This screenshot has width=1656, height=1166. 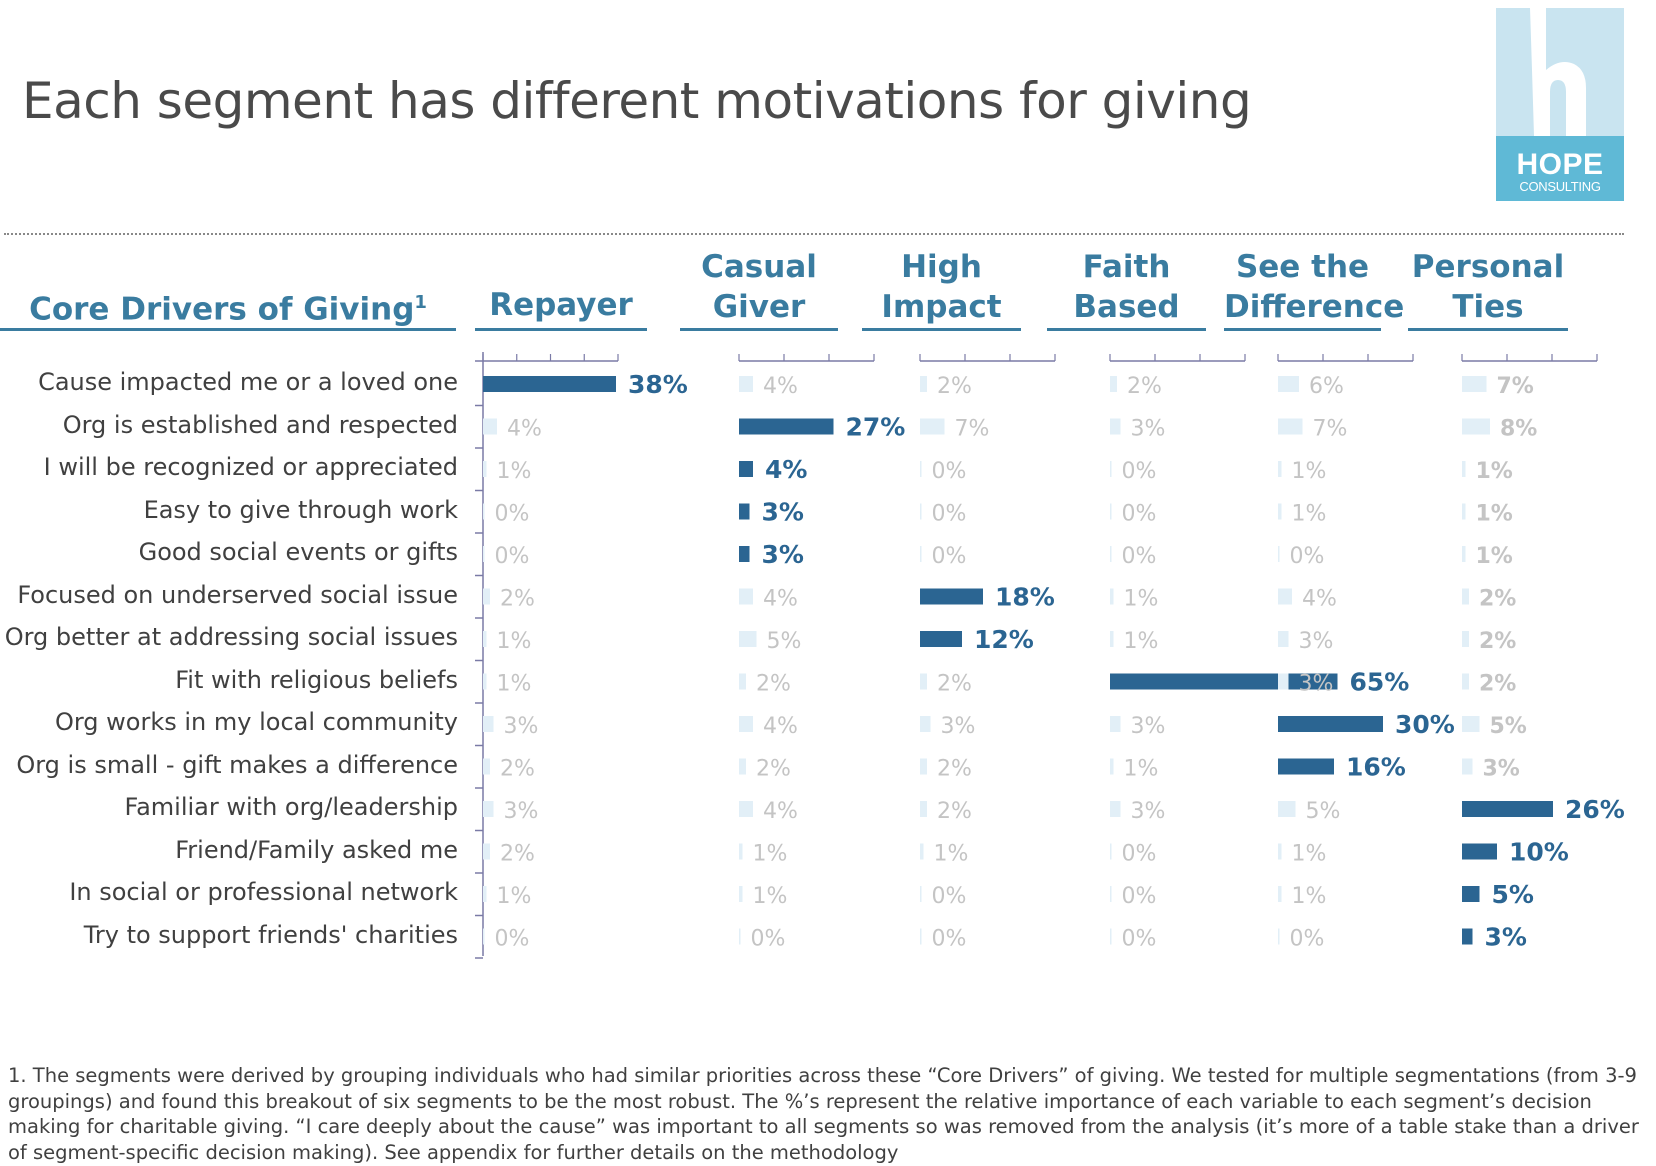 I want to click on row-label: Org works in my local community, so click(x=256, y=722).